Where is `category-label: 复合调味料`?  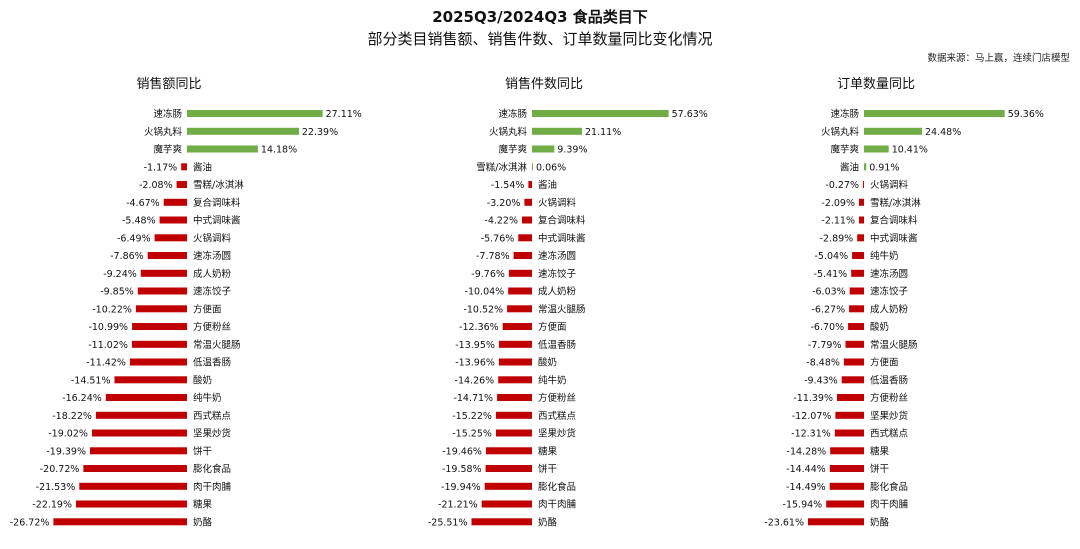 category-label: 复合调味料 is located at coordinates (217, 203).